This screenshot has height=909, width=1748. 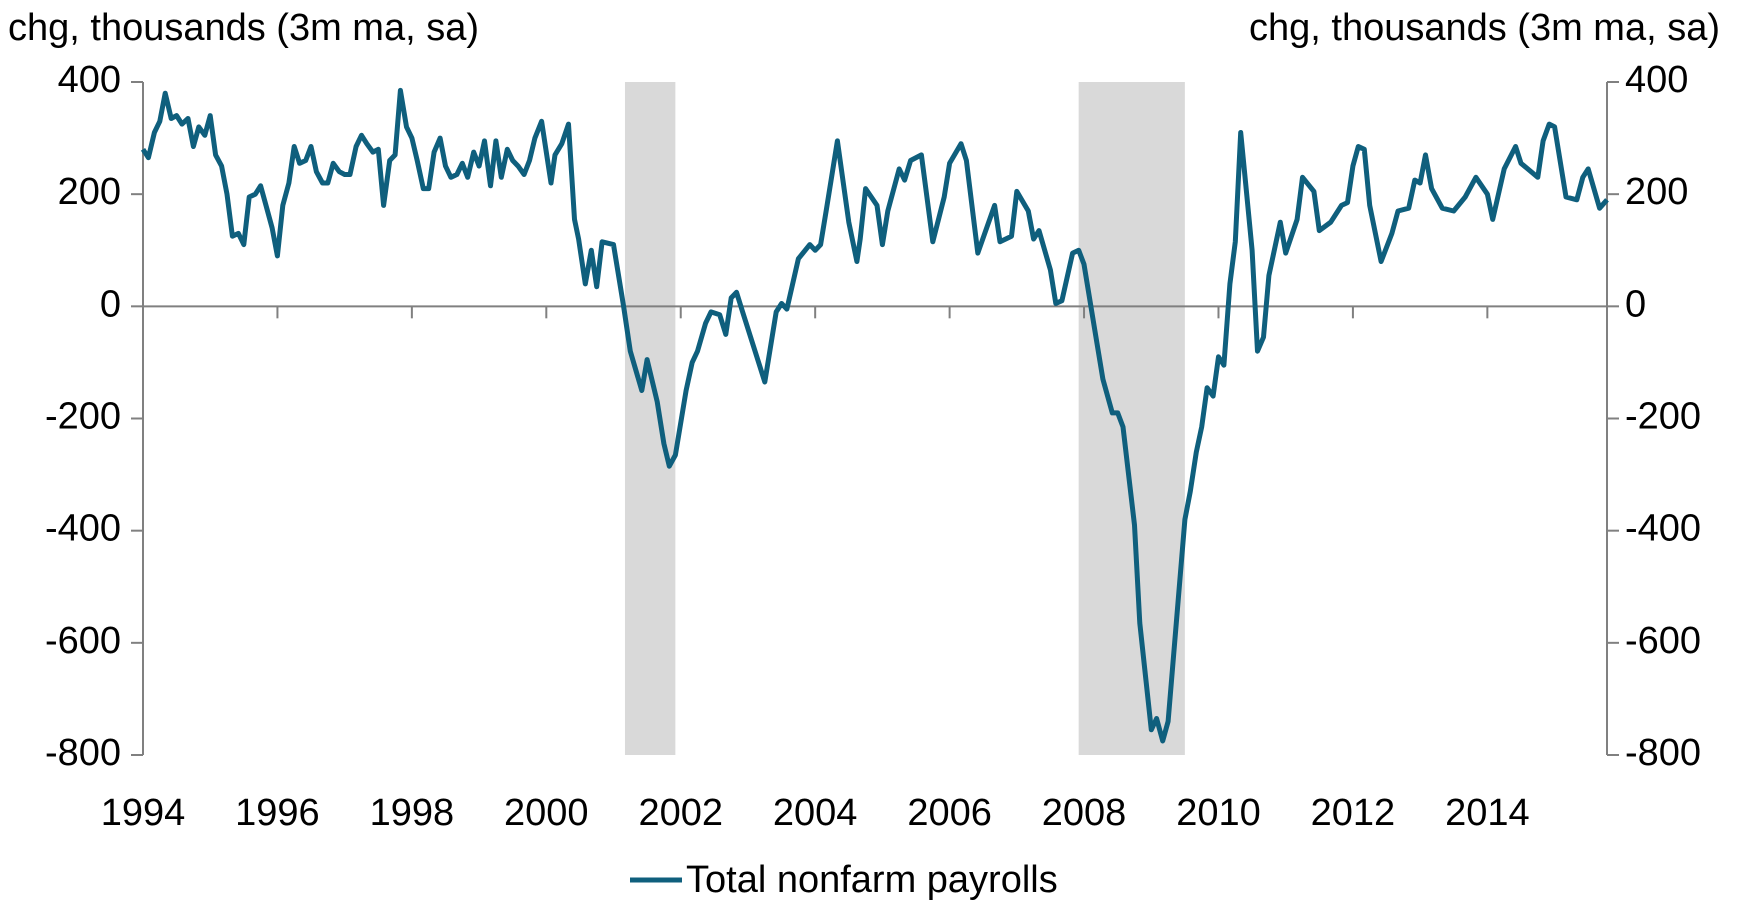 I want to click on y2-tick-label: -200, so click(x=1663, y=417).